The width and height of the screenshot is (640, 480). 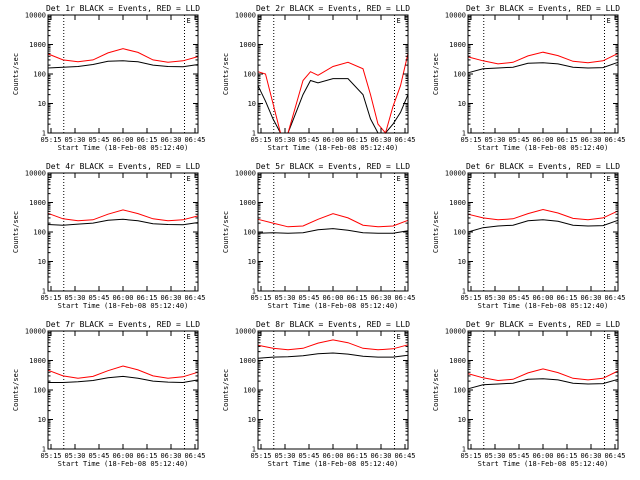 I want to click on chart-title: Det 8r BLACK = Events, RED = LLD, so click(x=333, y=324).